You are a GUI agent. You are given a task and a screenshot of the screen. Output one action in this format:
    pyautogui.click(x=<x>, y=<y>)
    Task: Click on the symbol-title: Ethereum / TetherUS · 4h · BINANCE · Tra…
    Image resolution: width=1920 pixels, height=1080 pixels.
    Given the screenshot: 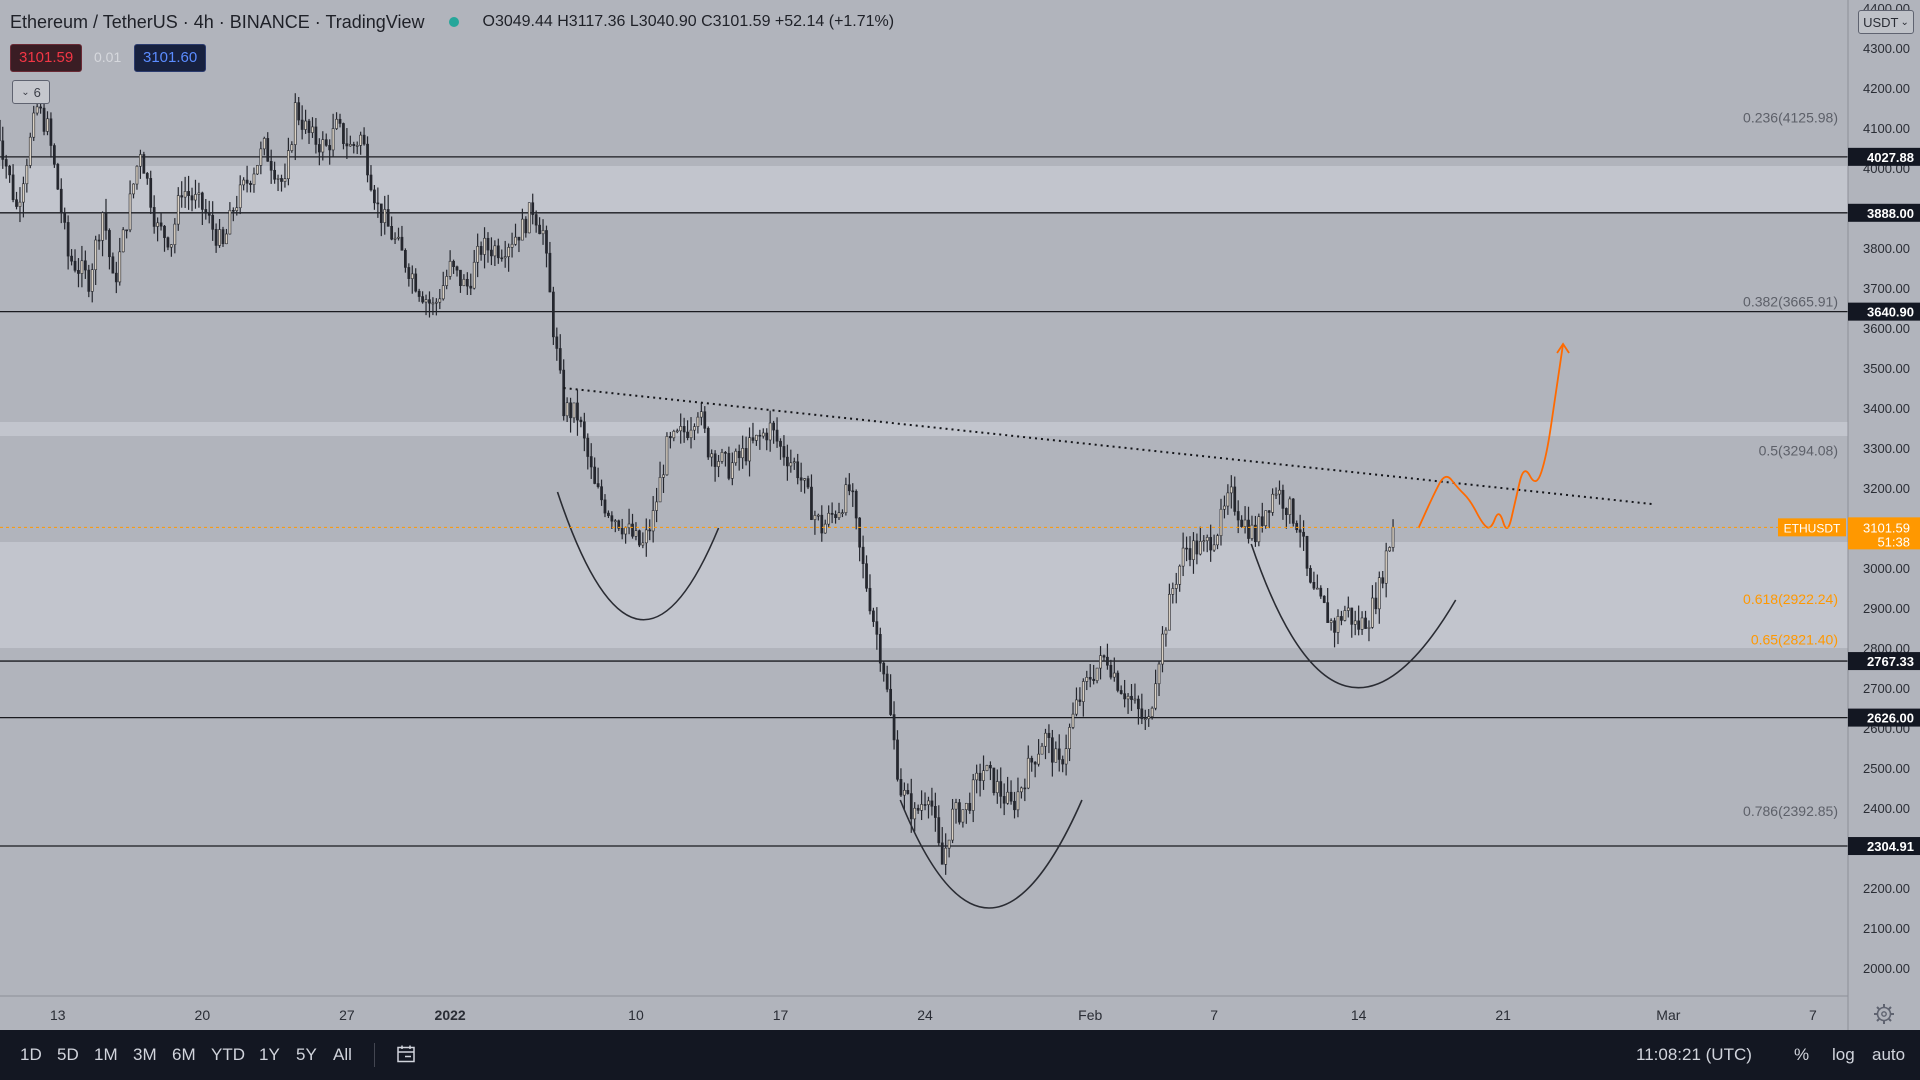 What is the action you would take?
    pyautogui.click(x=217, y=21)
    